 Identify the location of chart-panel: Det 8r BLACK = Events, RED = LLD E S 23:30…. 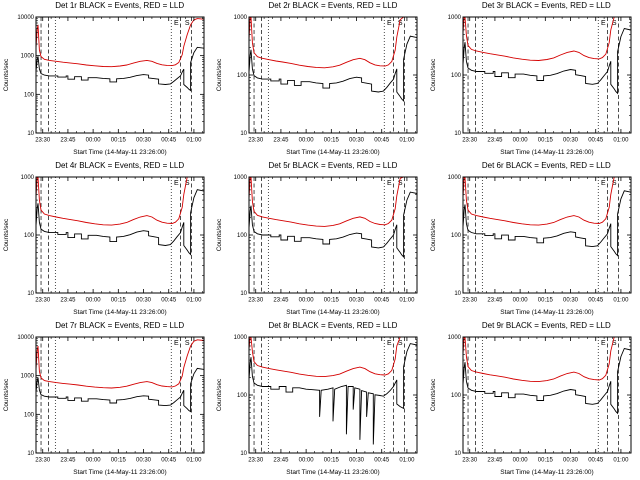
(319, 400).